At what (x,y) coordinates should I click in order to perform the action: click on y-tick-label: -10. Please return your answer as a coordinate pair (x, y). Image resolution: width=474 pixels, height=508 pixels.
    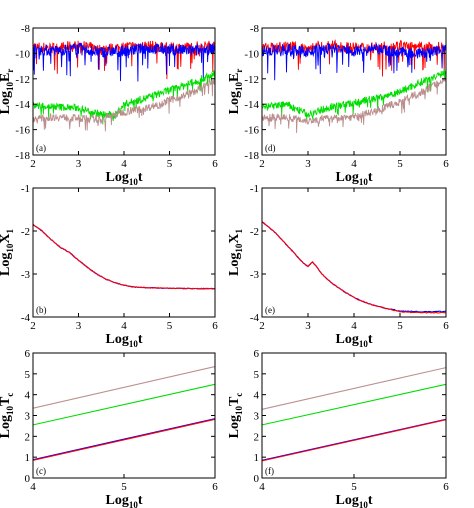
    Looking at the image, I should click on (22, 54).